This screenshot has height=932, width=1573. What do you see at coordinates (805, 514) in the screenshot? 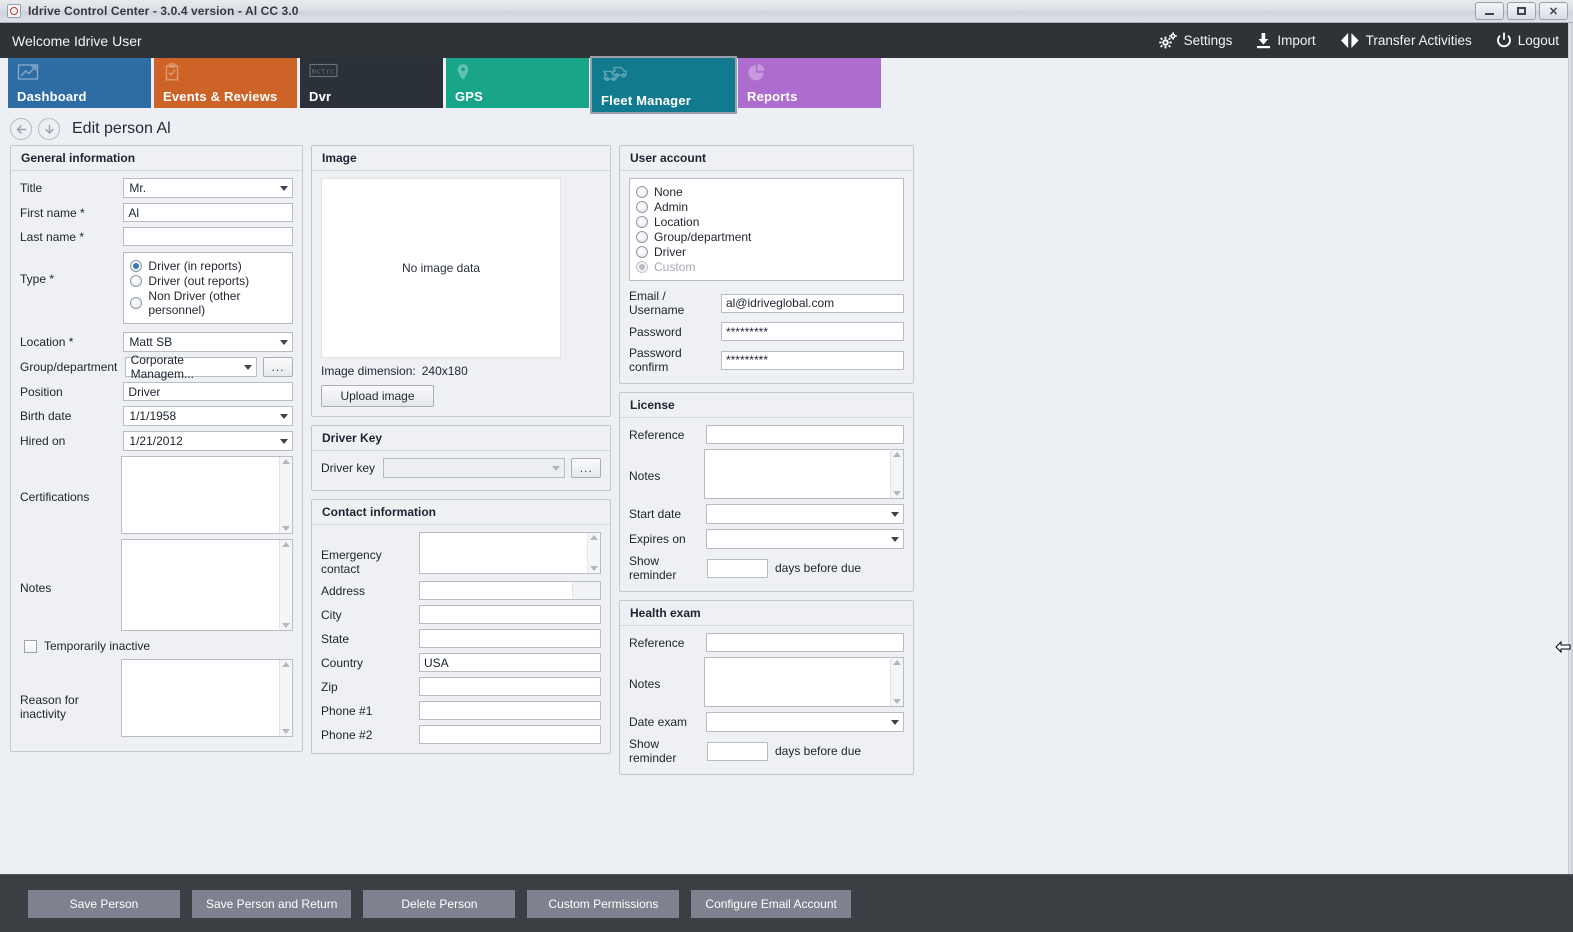
I see `license-start-date-picker` at bounding box center [805, 514].